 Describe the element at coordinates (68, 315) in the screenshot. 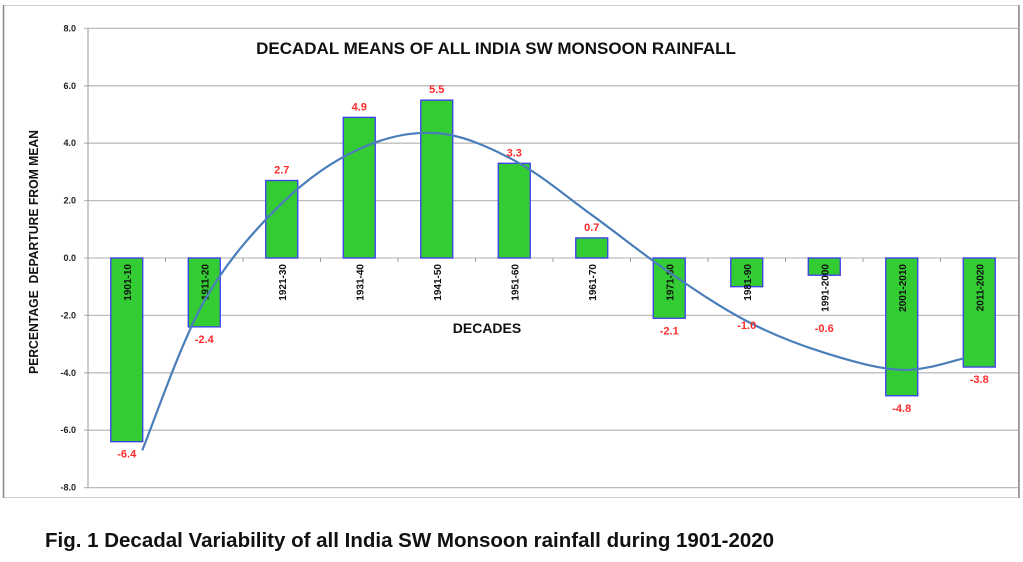

I see `y-tick-label: -2.0` at that location.